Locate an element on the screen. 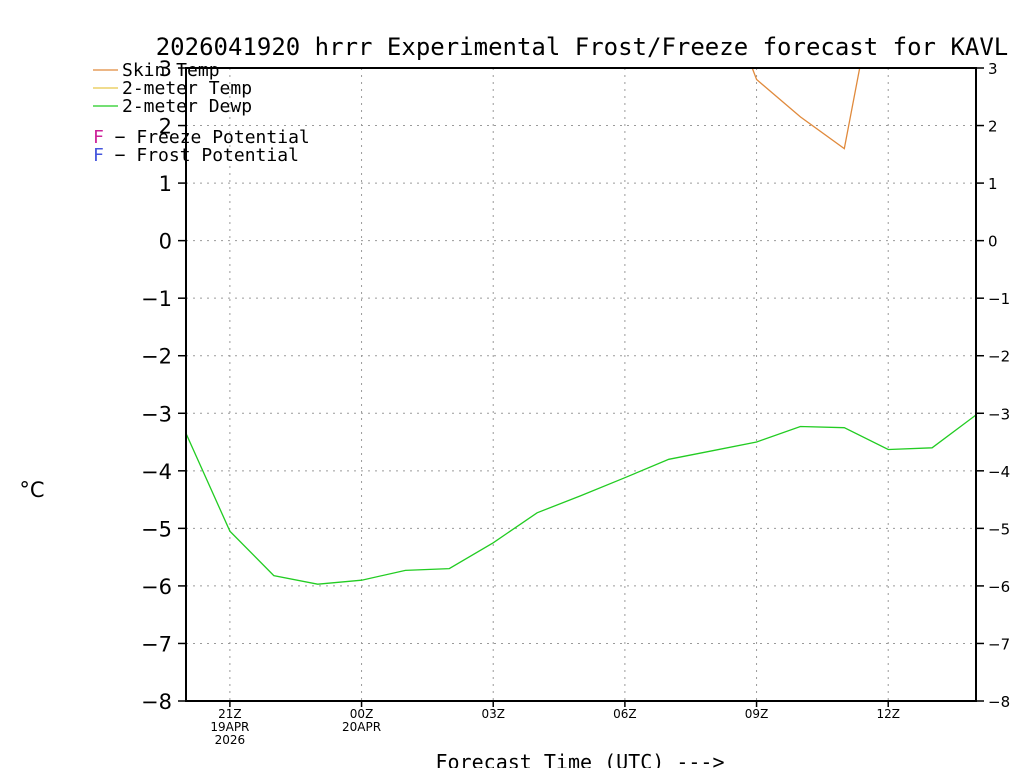 Image resolution: width=1024 pixels, height=768 pixels. potential-legend-entry: F − Freeze Potential is located at coordinates (201, 137).